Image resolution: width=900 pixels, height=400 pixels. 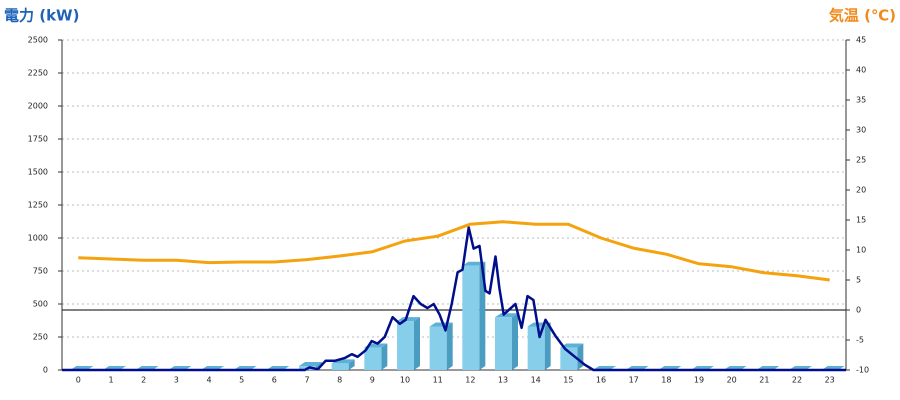 I want to click on y2-tick-label: 40, so click(x=861, y=70).